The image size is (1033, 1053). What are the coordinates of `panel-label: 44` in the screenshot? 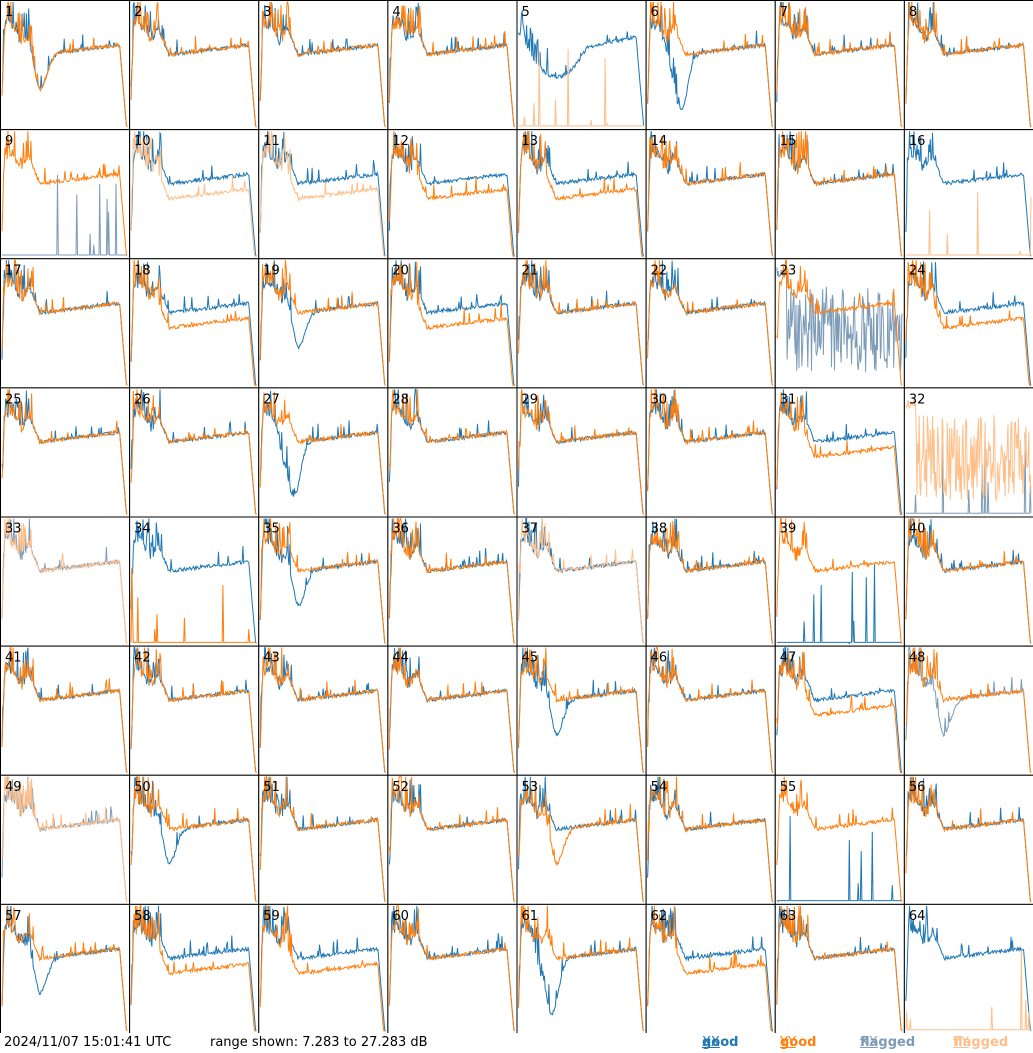 It's located at (400, 658).